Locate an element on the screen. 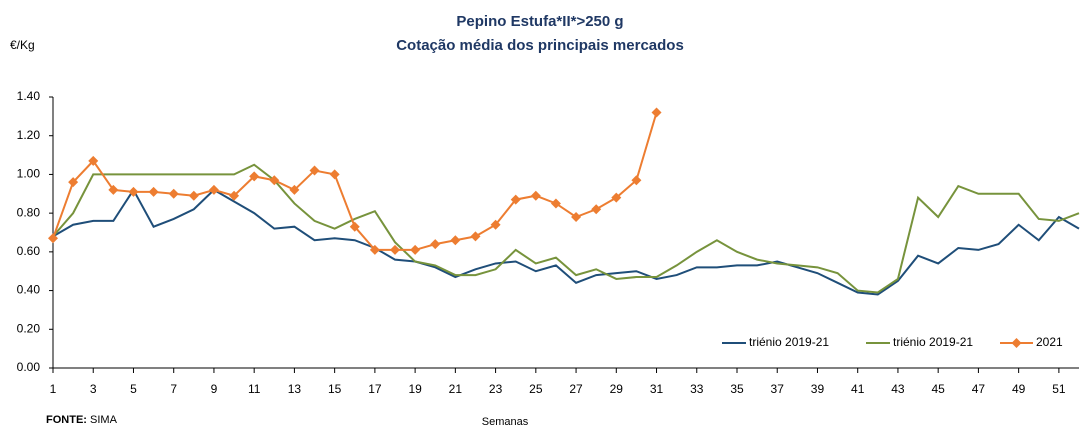  x-tick-label: 37 is located at coordinates (778, 389).